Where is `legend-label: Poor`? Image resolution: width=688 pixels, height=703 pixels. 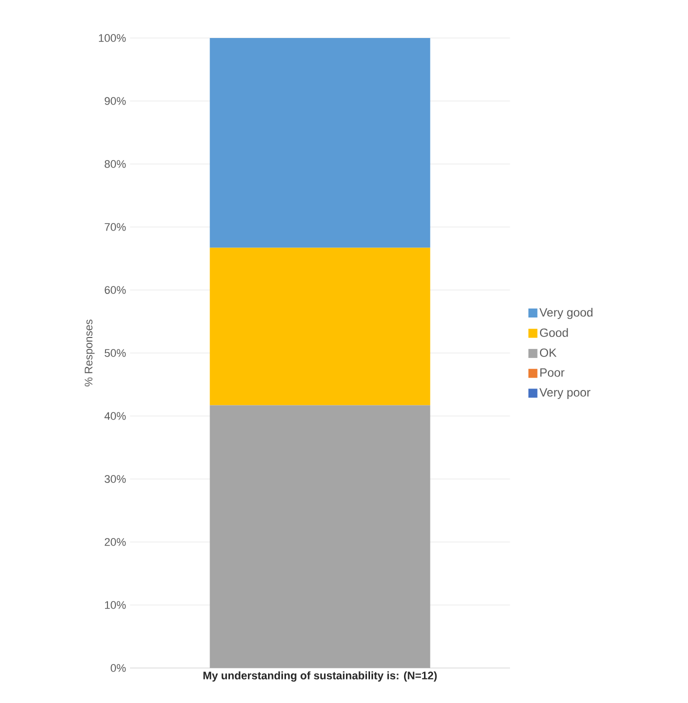
legend-label: Poor is located at coordinates (552, 372).